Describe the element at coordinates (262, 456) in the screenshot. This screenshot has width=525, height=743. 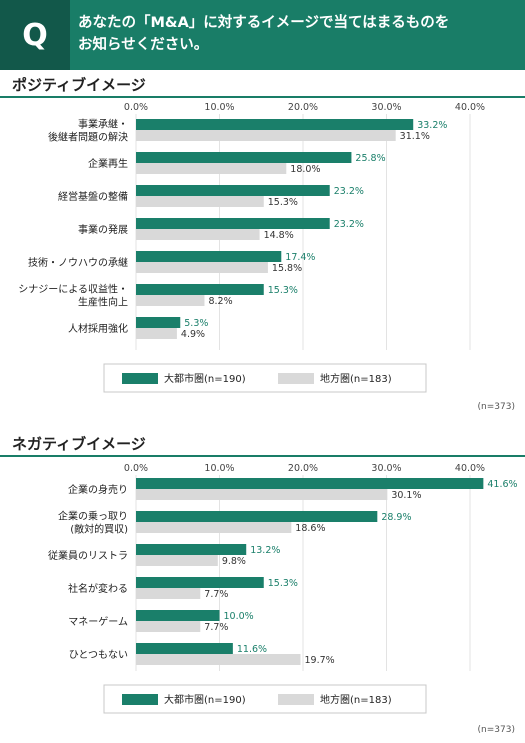
I see `negative-section-rule` at that location.